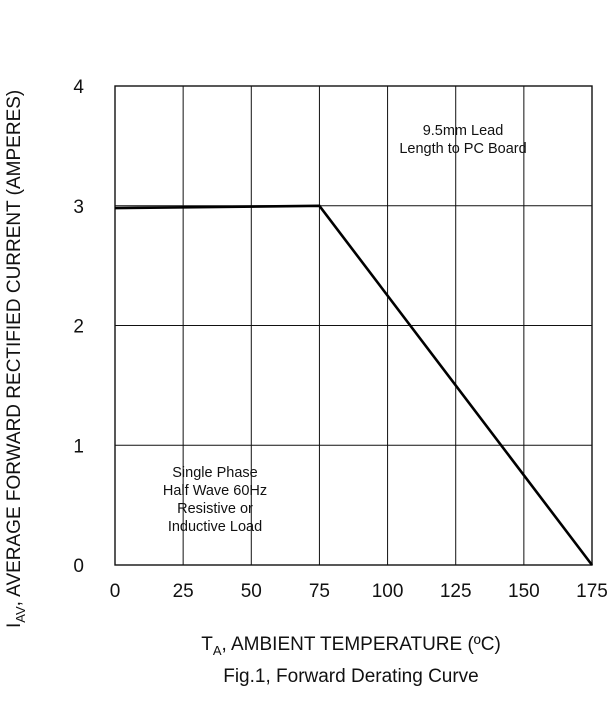 The height and width of the screenshot is (705, 613). I want to click on y-tick-label: 3, so click(78, 207).